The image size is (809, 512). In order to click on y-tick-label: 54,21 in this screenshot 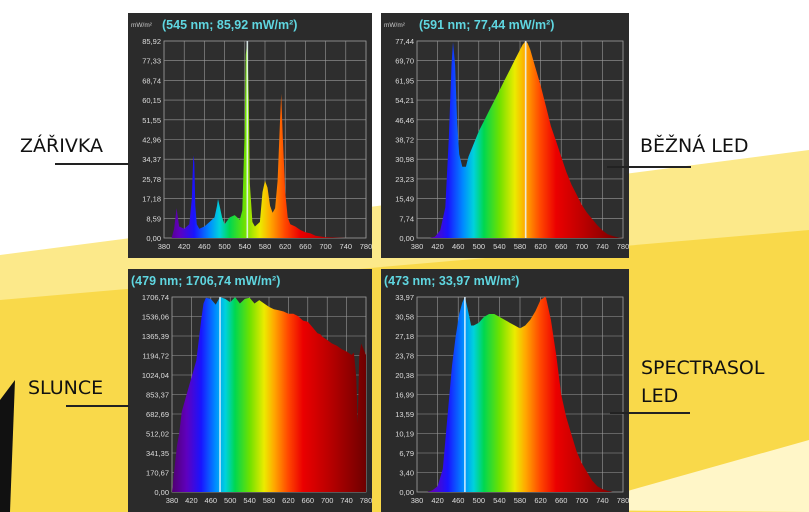, I will do `click(404, 100)`.